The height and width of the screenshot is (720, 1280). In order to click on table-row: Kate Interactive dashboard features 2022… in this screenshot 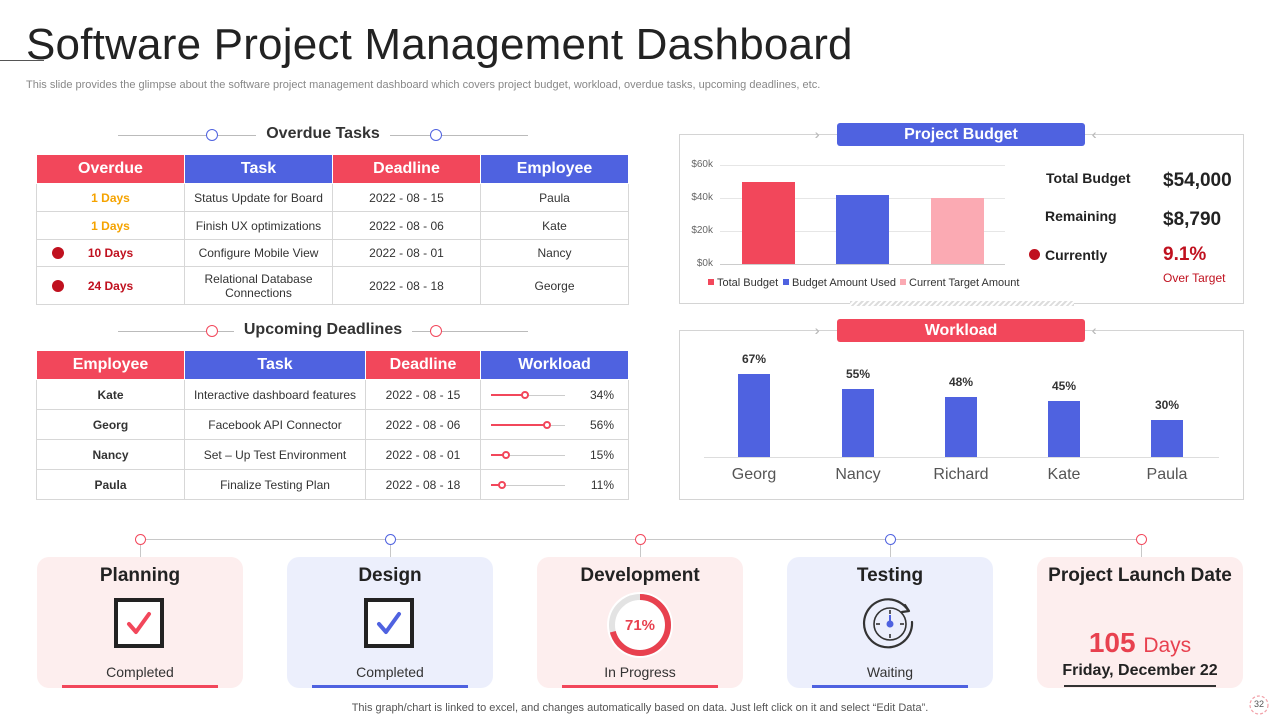, I will do `click(332, 394)`.